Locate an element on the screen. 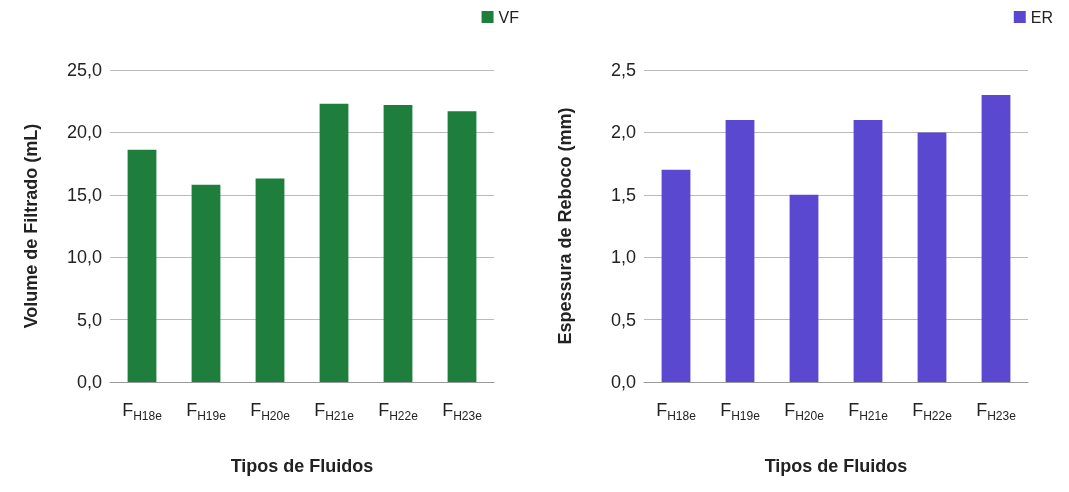 The image size is (1069, 492). y-tick-label: 1,5 is located at coordinates (623, 194).